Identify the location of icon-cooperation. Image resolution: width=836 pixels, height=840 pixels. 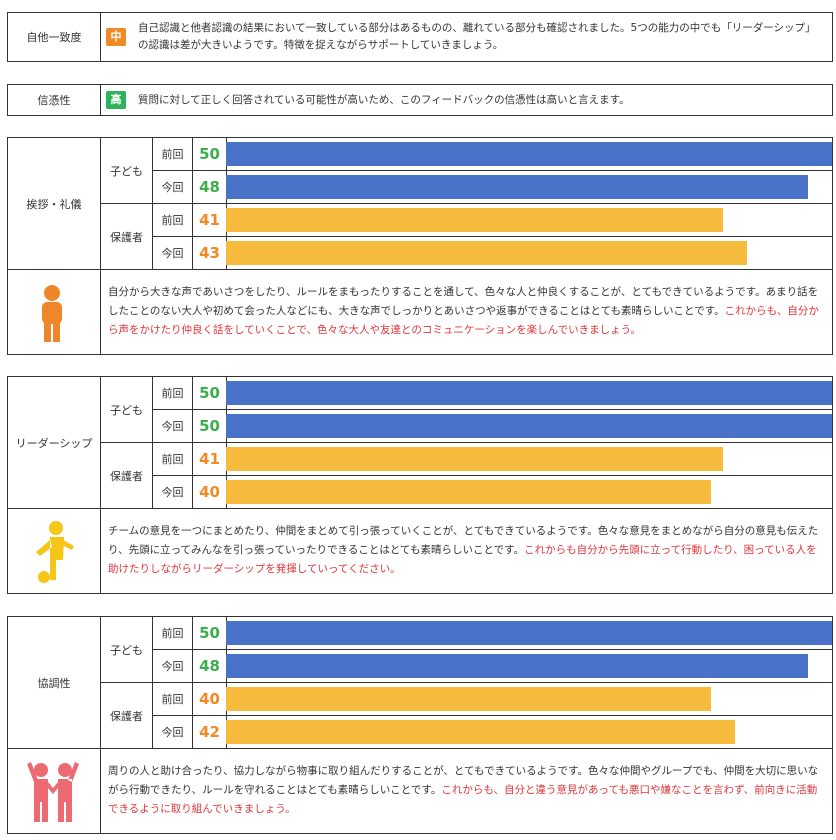
(53, 792).